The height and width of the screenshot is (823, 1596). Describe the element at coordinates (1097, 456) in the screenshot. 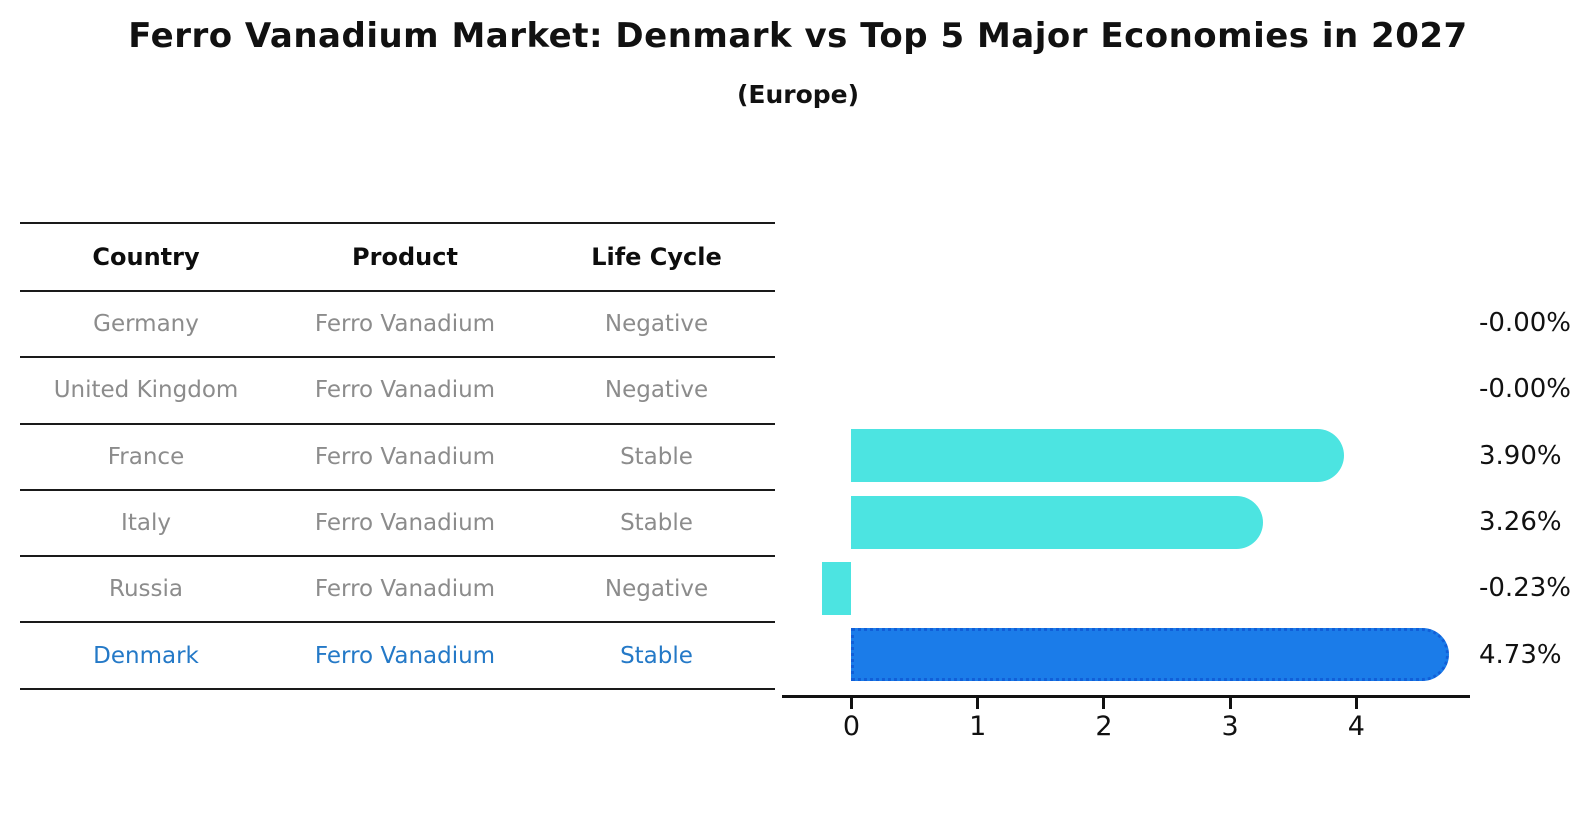

I see `bar-france` at that location.